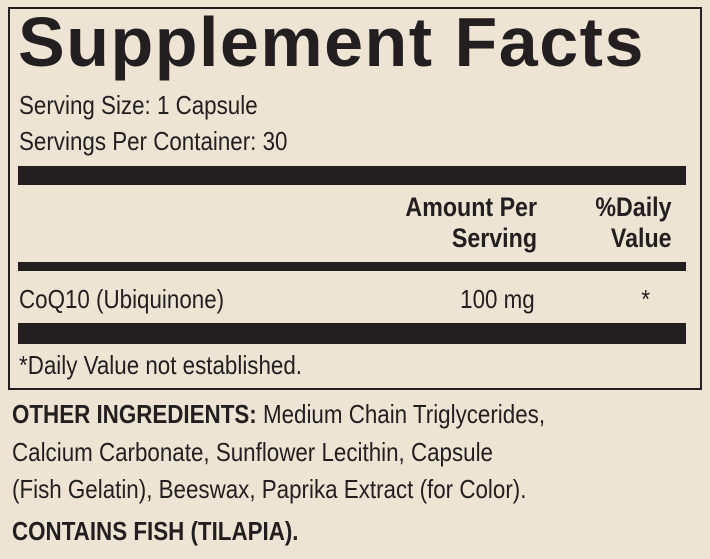 The width and height of the screenshot is (710, 559). I want to click on nutrient-name: CoQ10 (Ubiquinone), so click(122, 299).